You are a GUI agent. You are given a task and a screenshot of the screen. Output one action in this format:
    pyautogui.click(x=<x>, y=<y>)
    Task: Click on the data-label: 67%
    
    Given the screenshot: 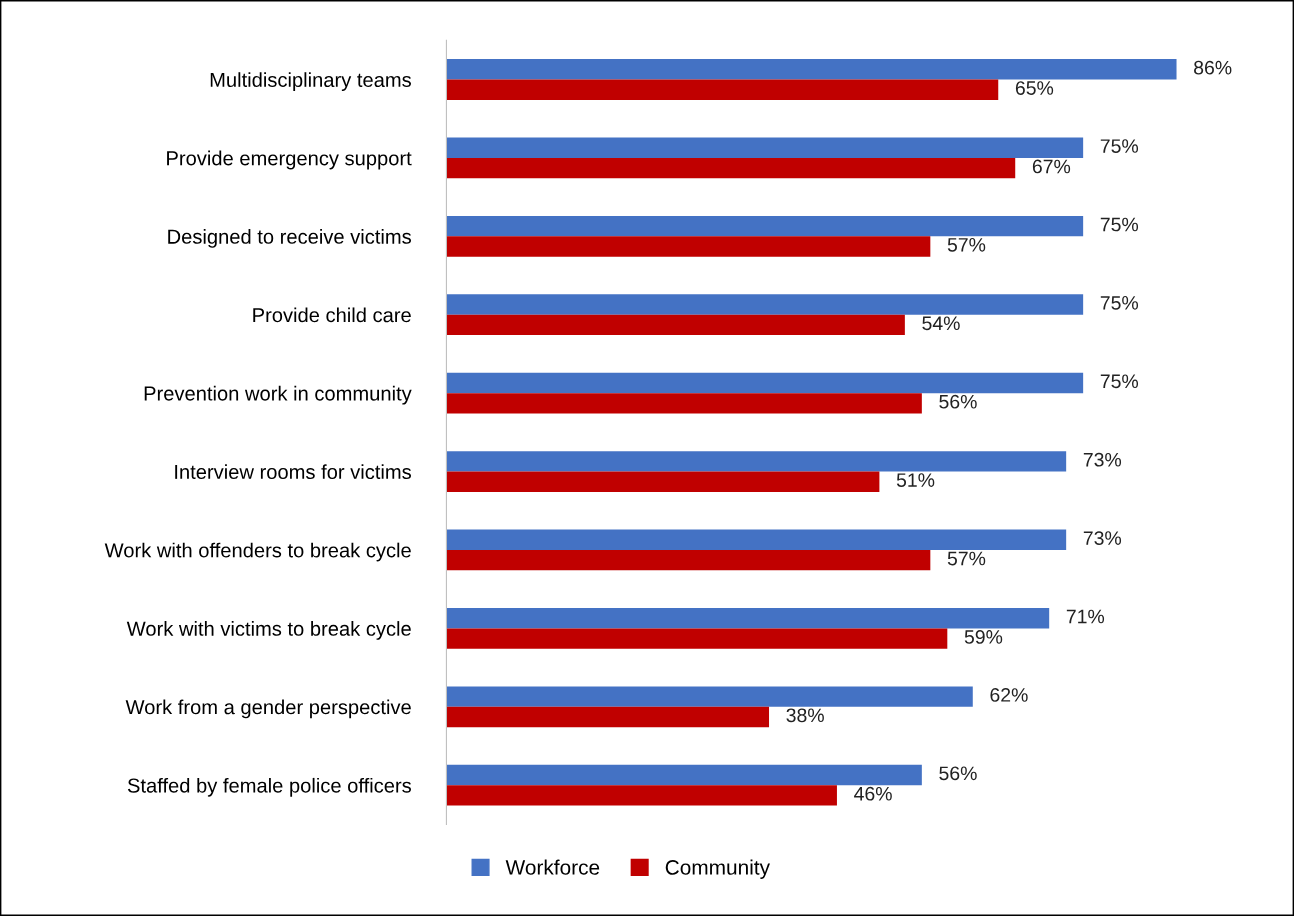 What is the action you would take?
    pyautogui.click(x=1051, y=166)
    